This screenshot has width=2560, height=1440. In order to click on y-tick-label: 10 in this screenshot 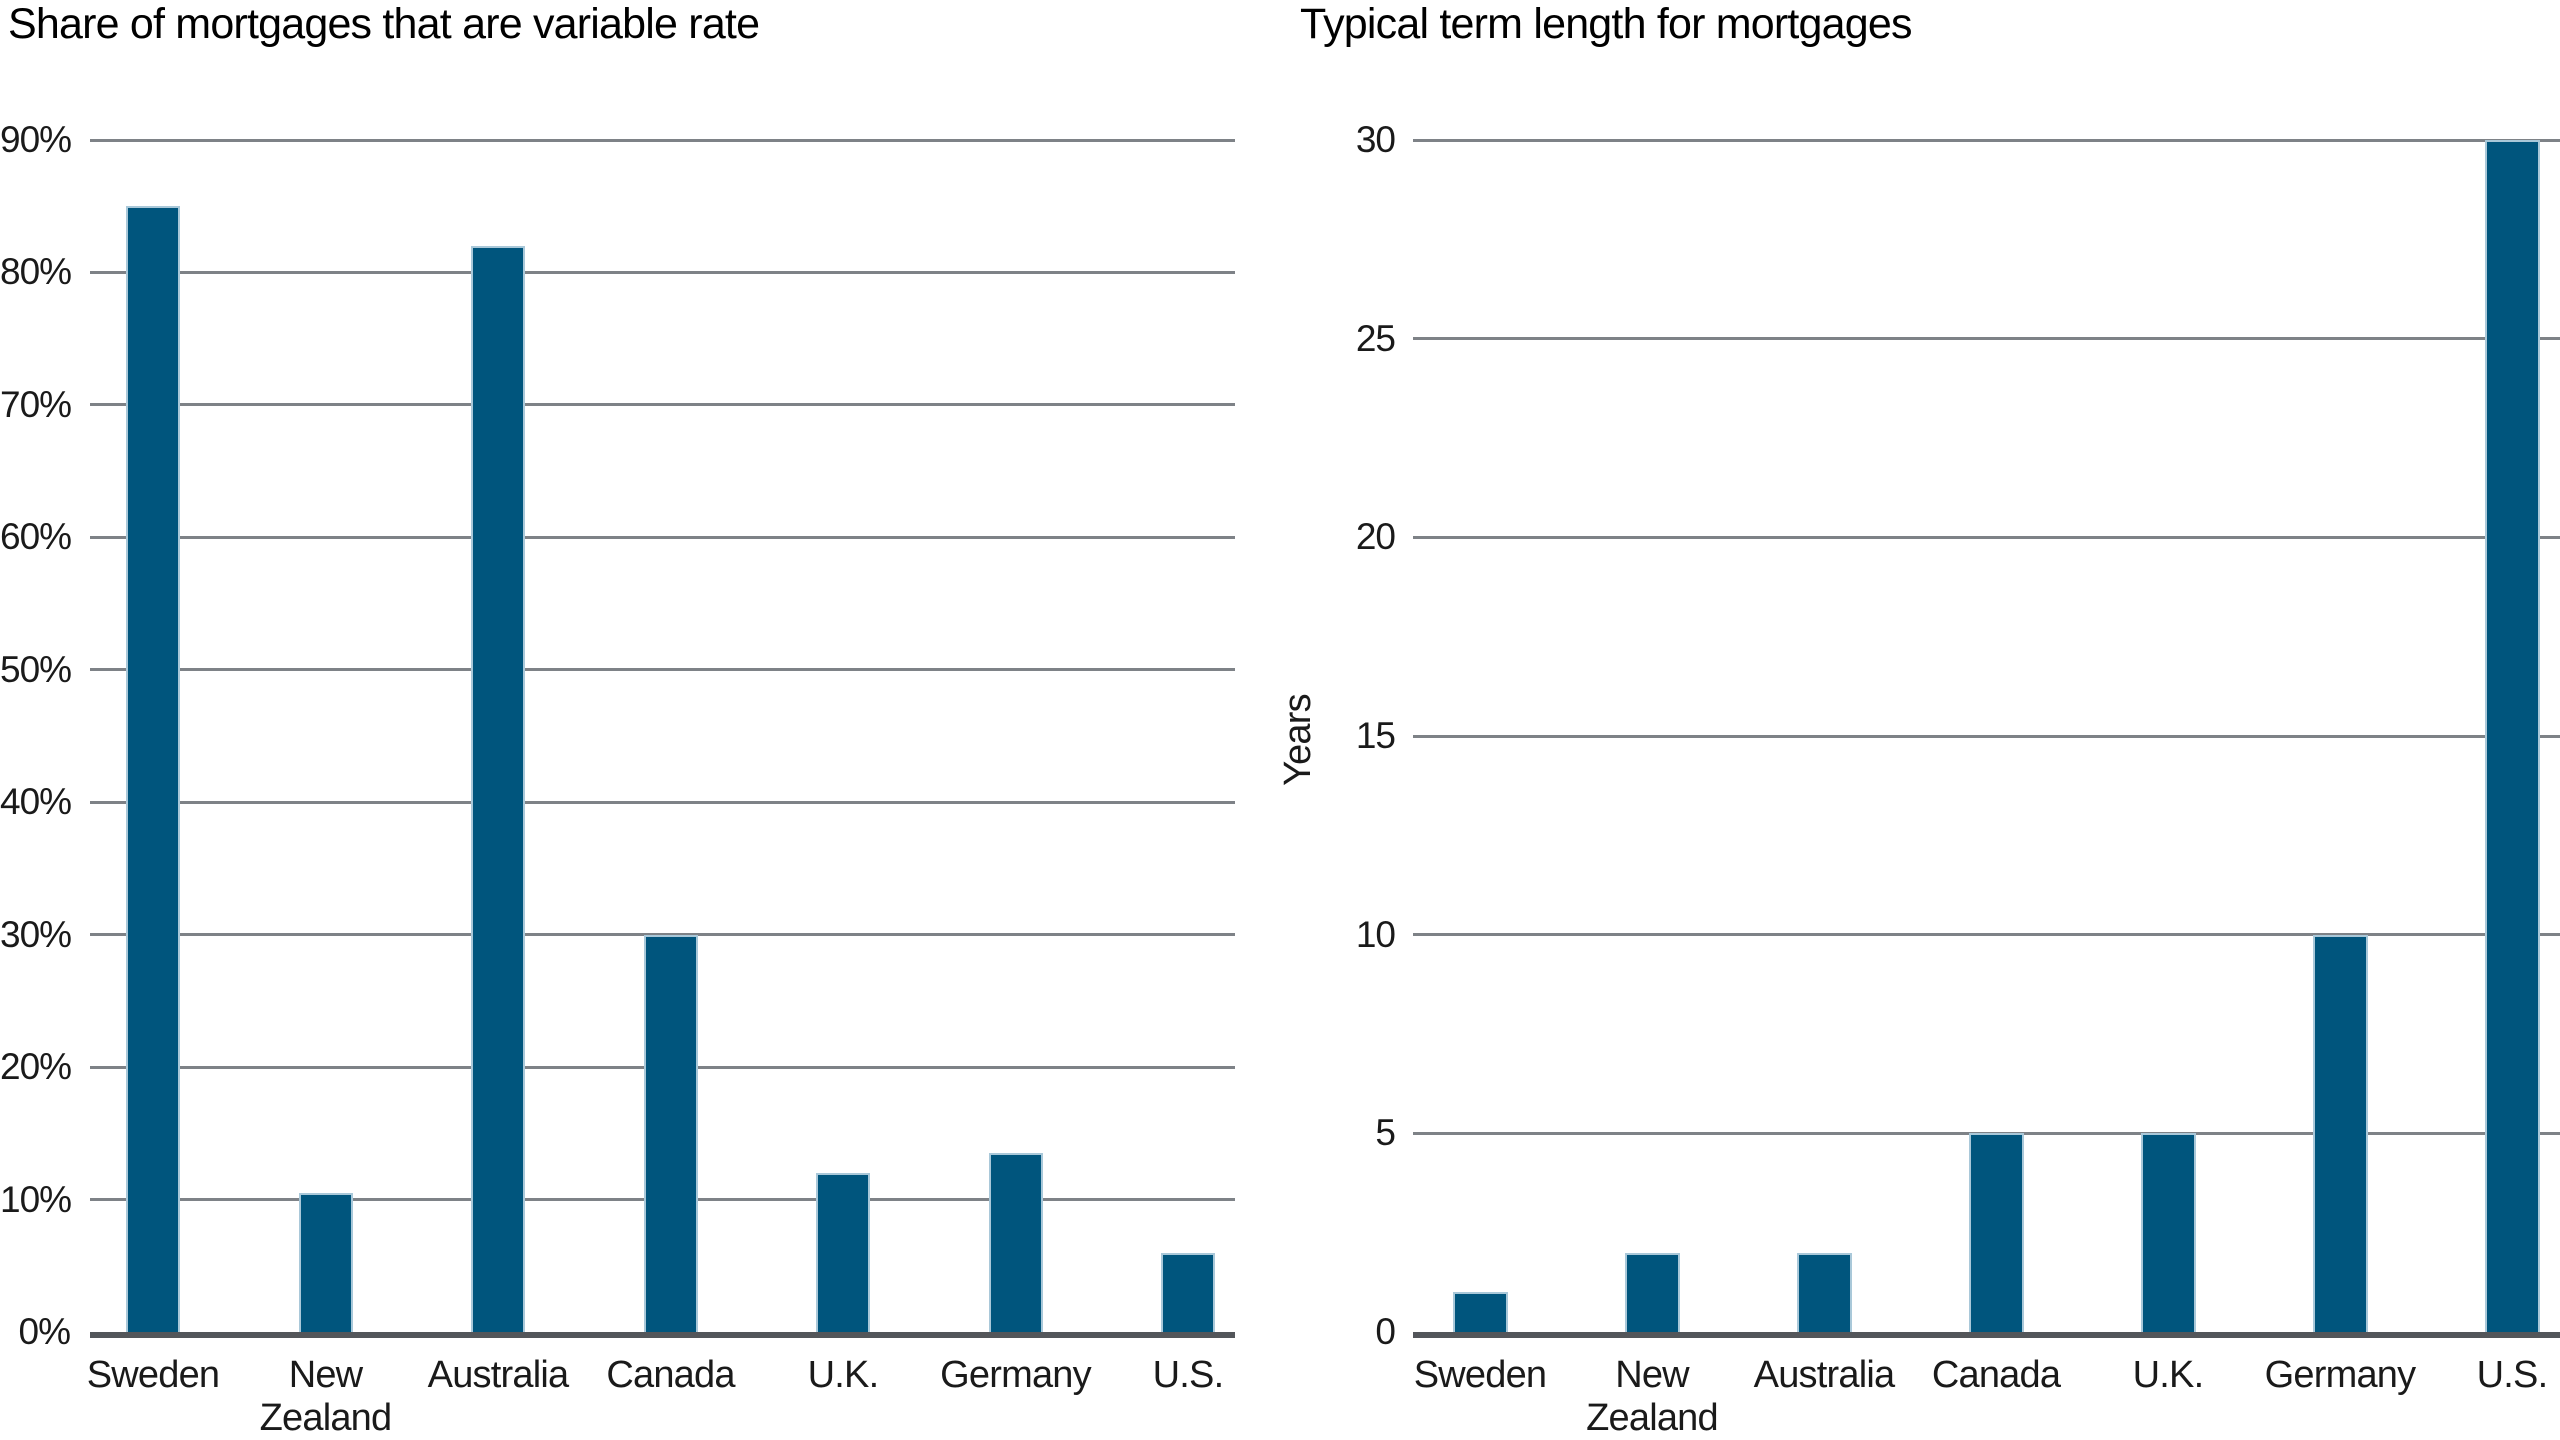, I will do `click(1375, 934)`.